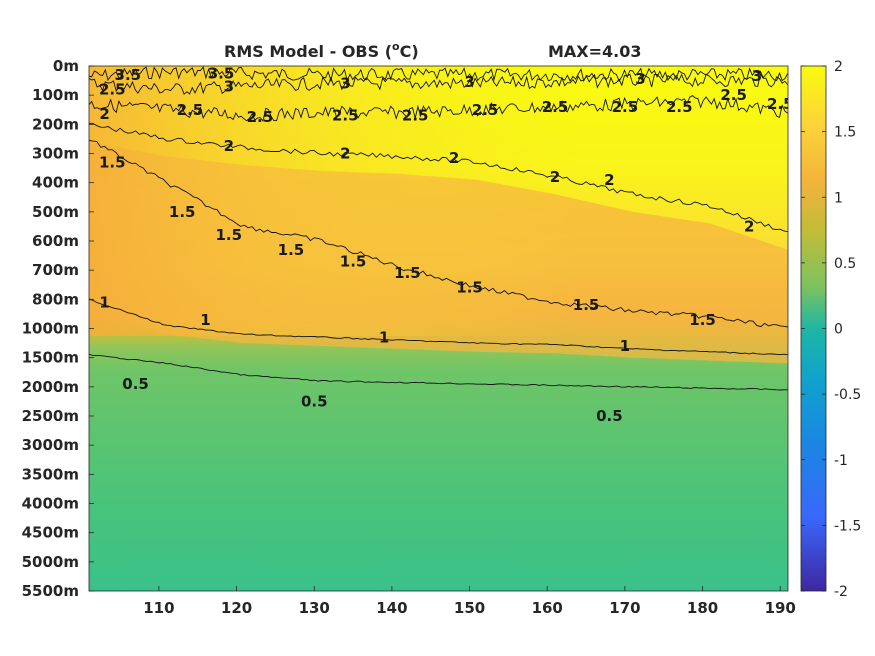  Describe the element at coordinates (391, 608) in the screenshot. I see `x-tick-label: 140` at that location.